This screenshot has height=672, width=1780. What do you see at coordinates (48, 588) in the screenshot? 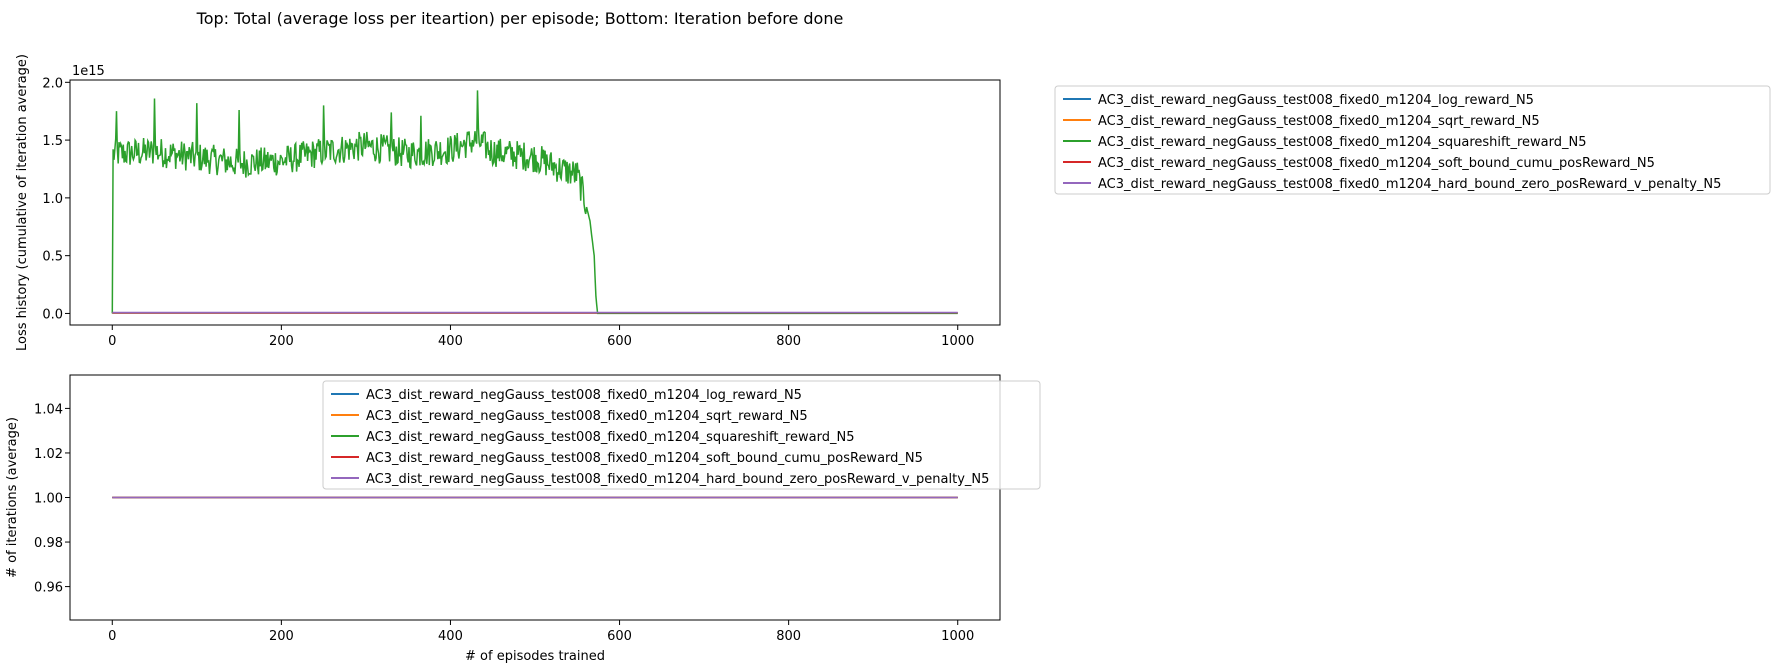
I see `y-tick-label: 0.96` at bounding box center [48, 588].